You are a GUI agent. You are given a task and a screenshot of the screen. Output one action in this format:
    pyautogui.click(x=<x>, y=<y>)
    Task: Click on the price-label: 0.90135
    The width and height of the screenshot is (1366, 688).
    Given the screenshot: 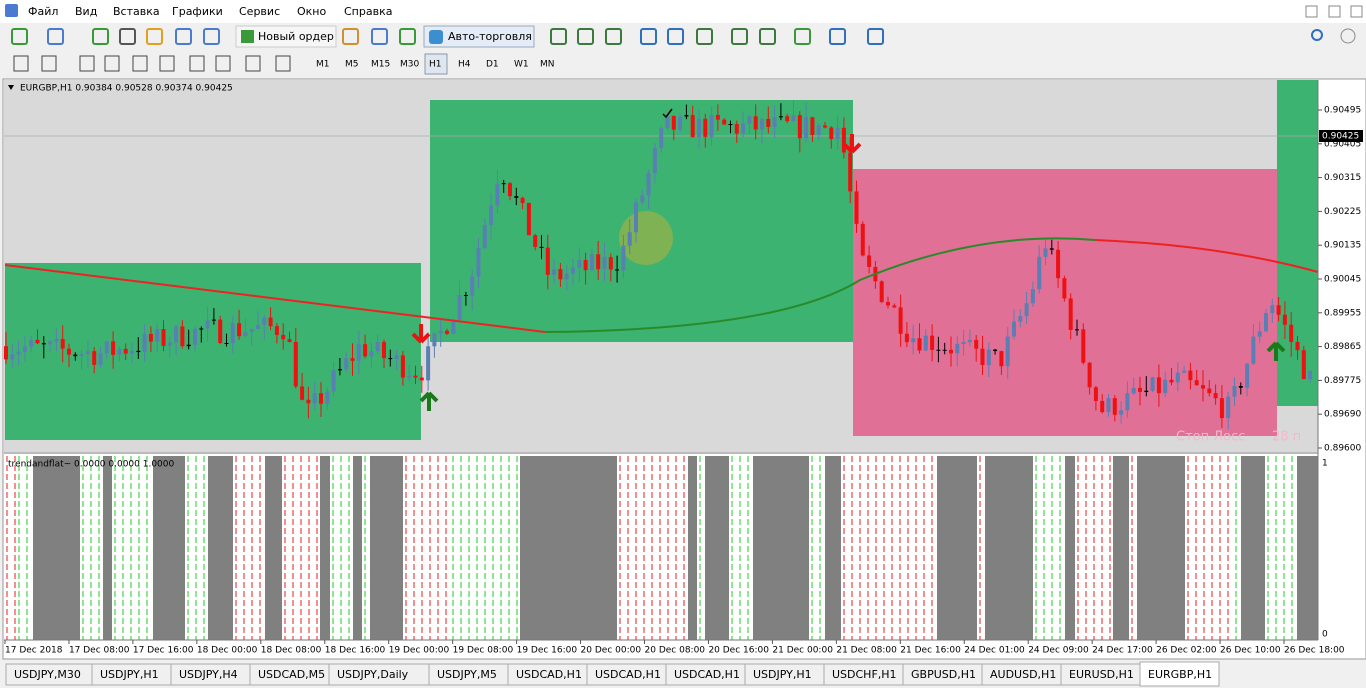 What is the action you would take?
    pyautogui.click(x=1342, y=246)
    